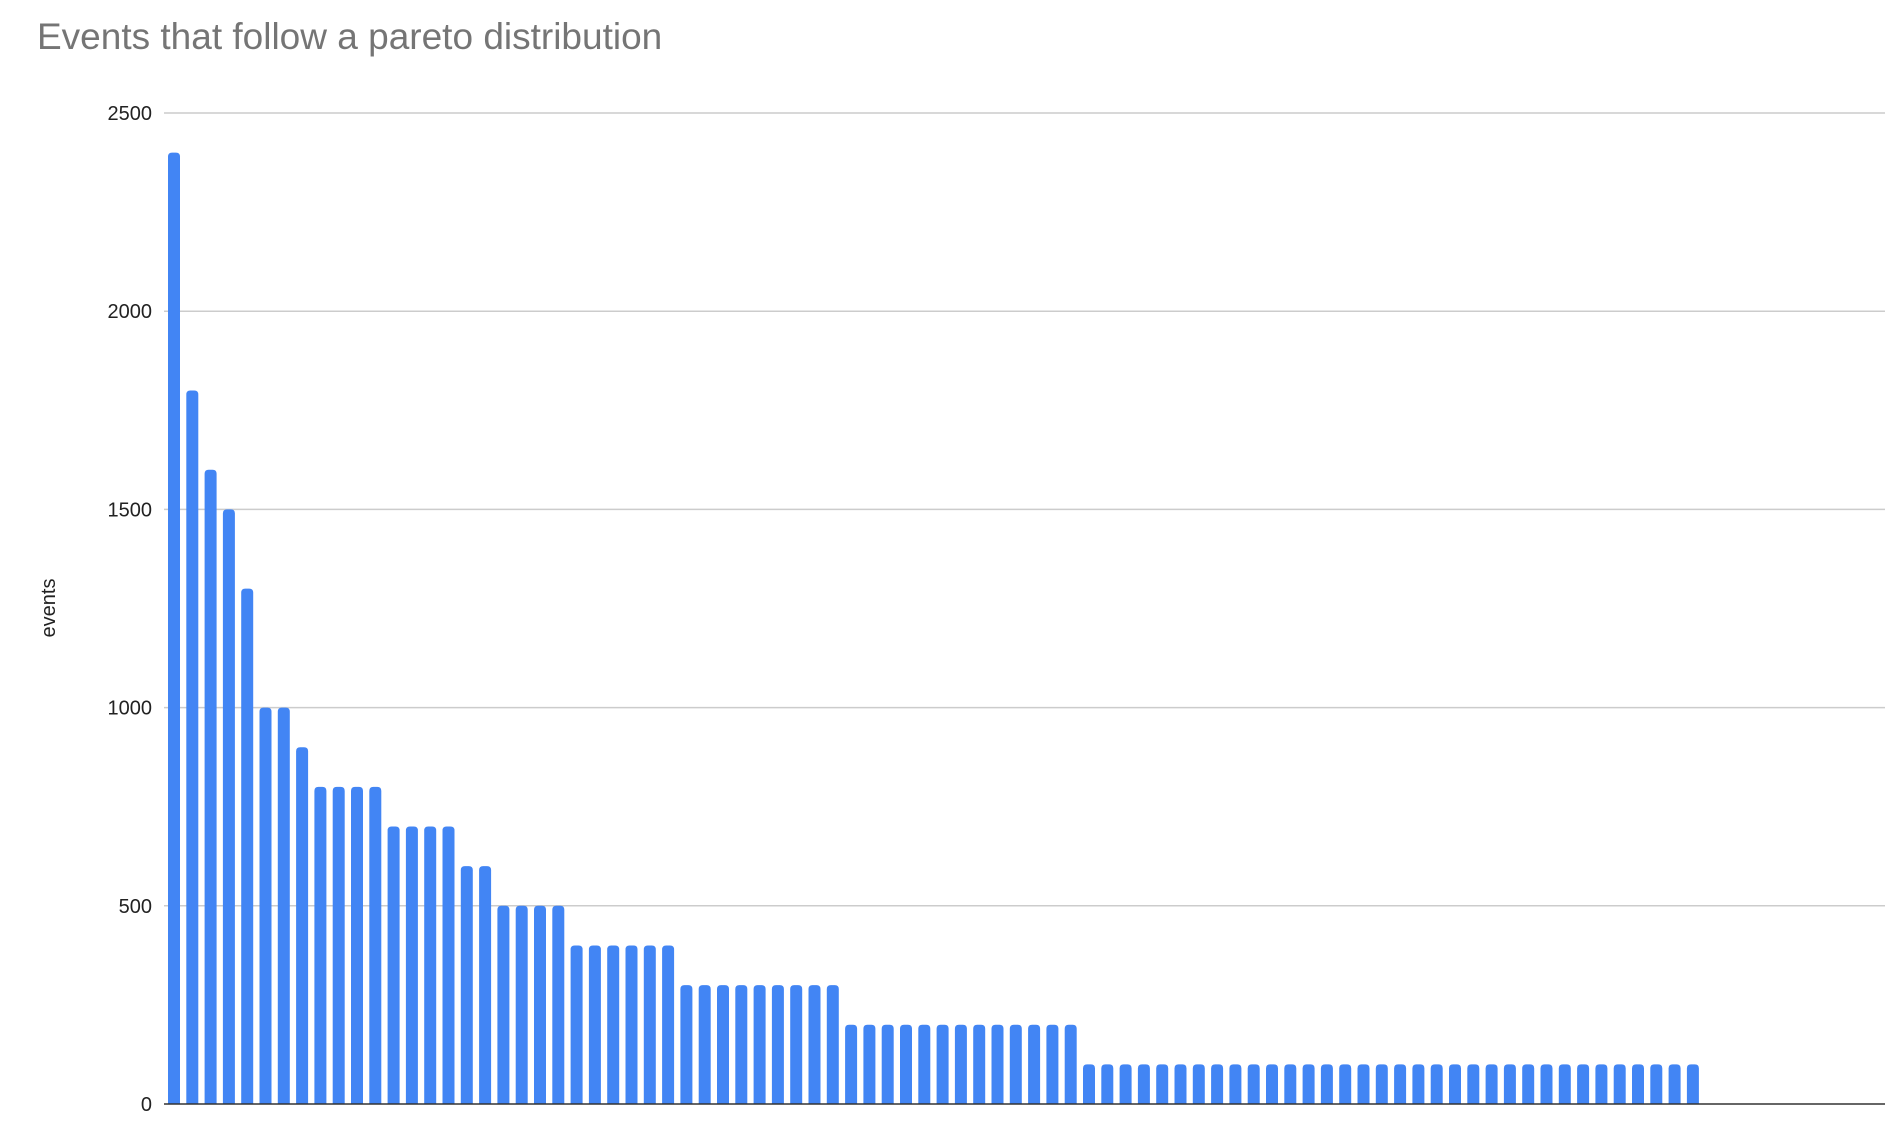  Describe the element at coordinates (130, 709) in the screenshot. I see `y-tick-label: 1000` at that location.